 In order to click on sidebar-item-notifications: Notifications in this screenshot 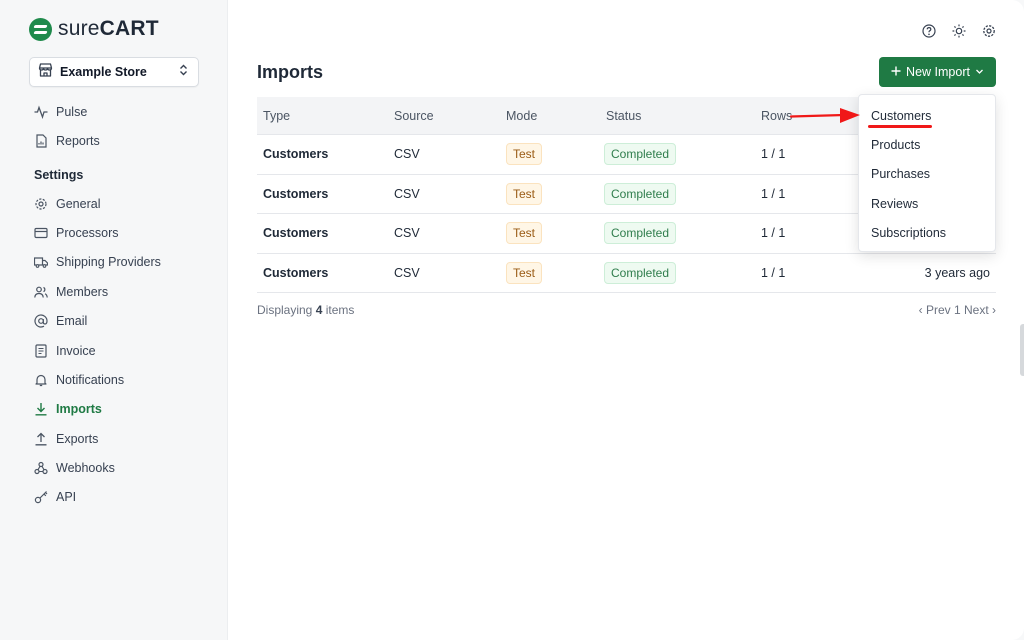, I will do `click(79, 380)`.